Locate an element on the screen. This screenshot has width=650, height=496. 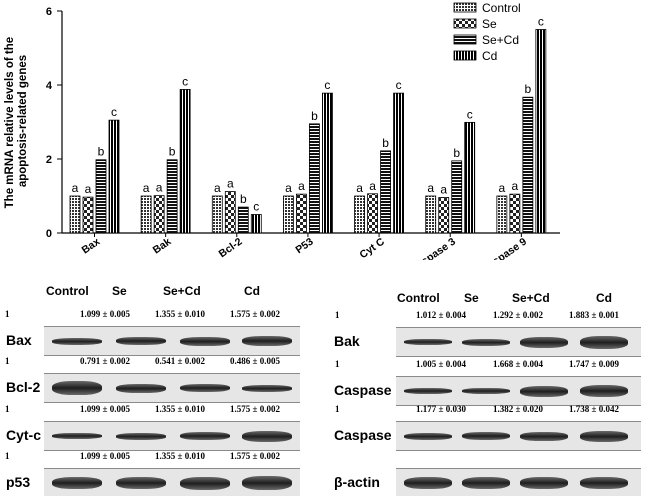
quant-value: 0.486 ± 0.005 is located at coordinates (255, 361).